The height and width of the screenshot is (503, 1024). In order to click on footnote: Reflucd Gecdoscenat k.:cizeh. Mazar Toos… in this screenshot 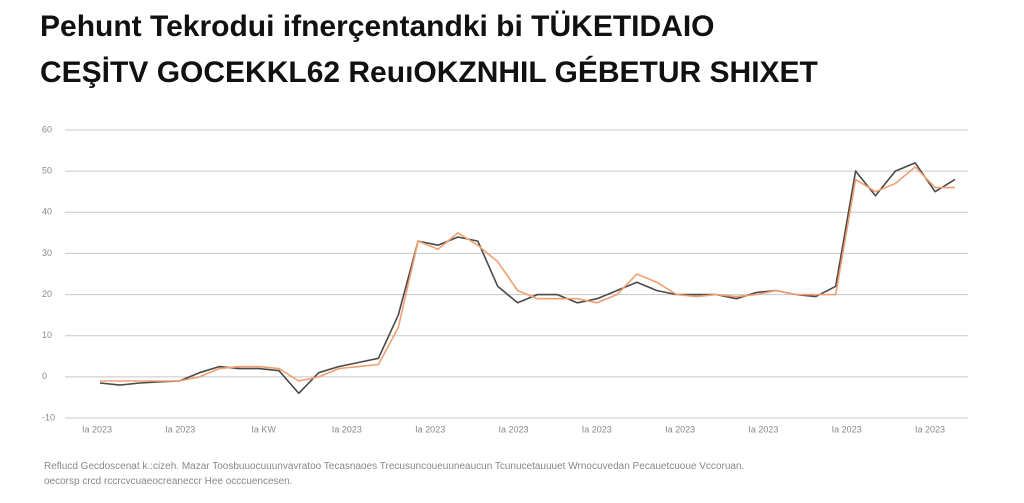, I will do `click(394, 466)`.